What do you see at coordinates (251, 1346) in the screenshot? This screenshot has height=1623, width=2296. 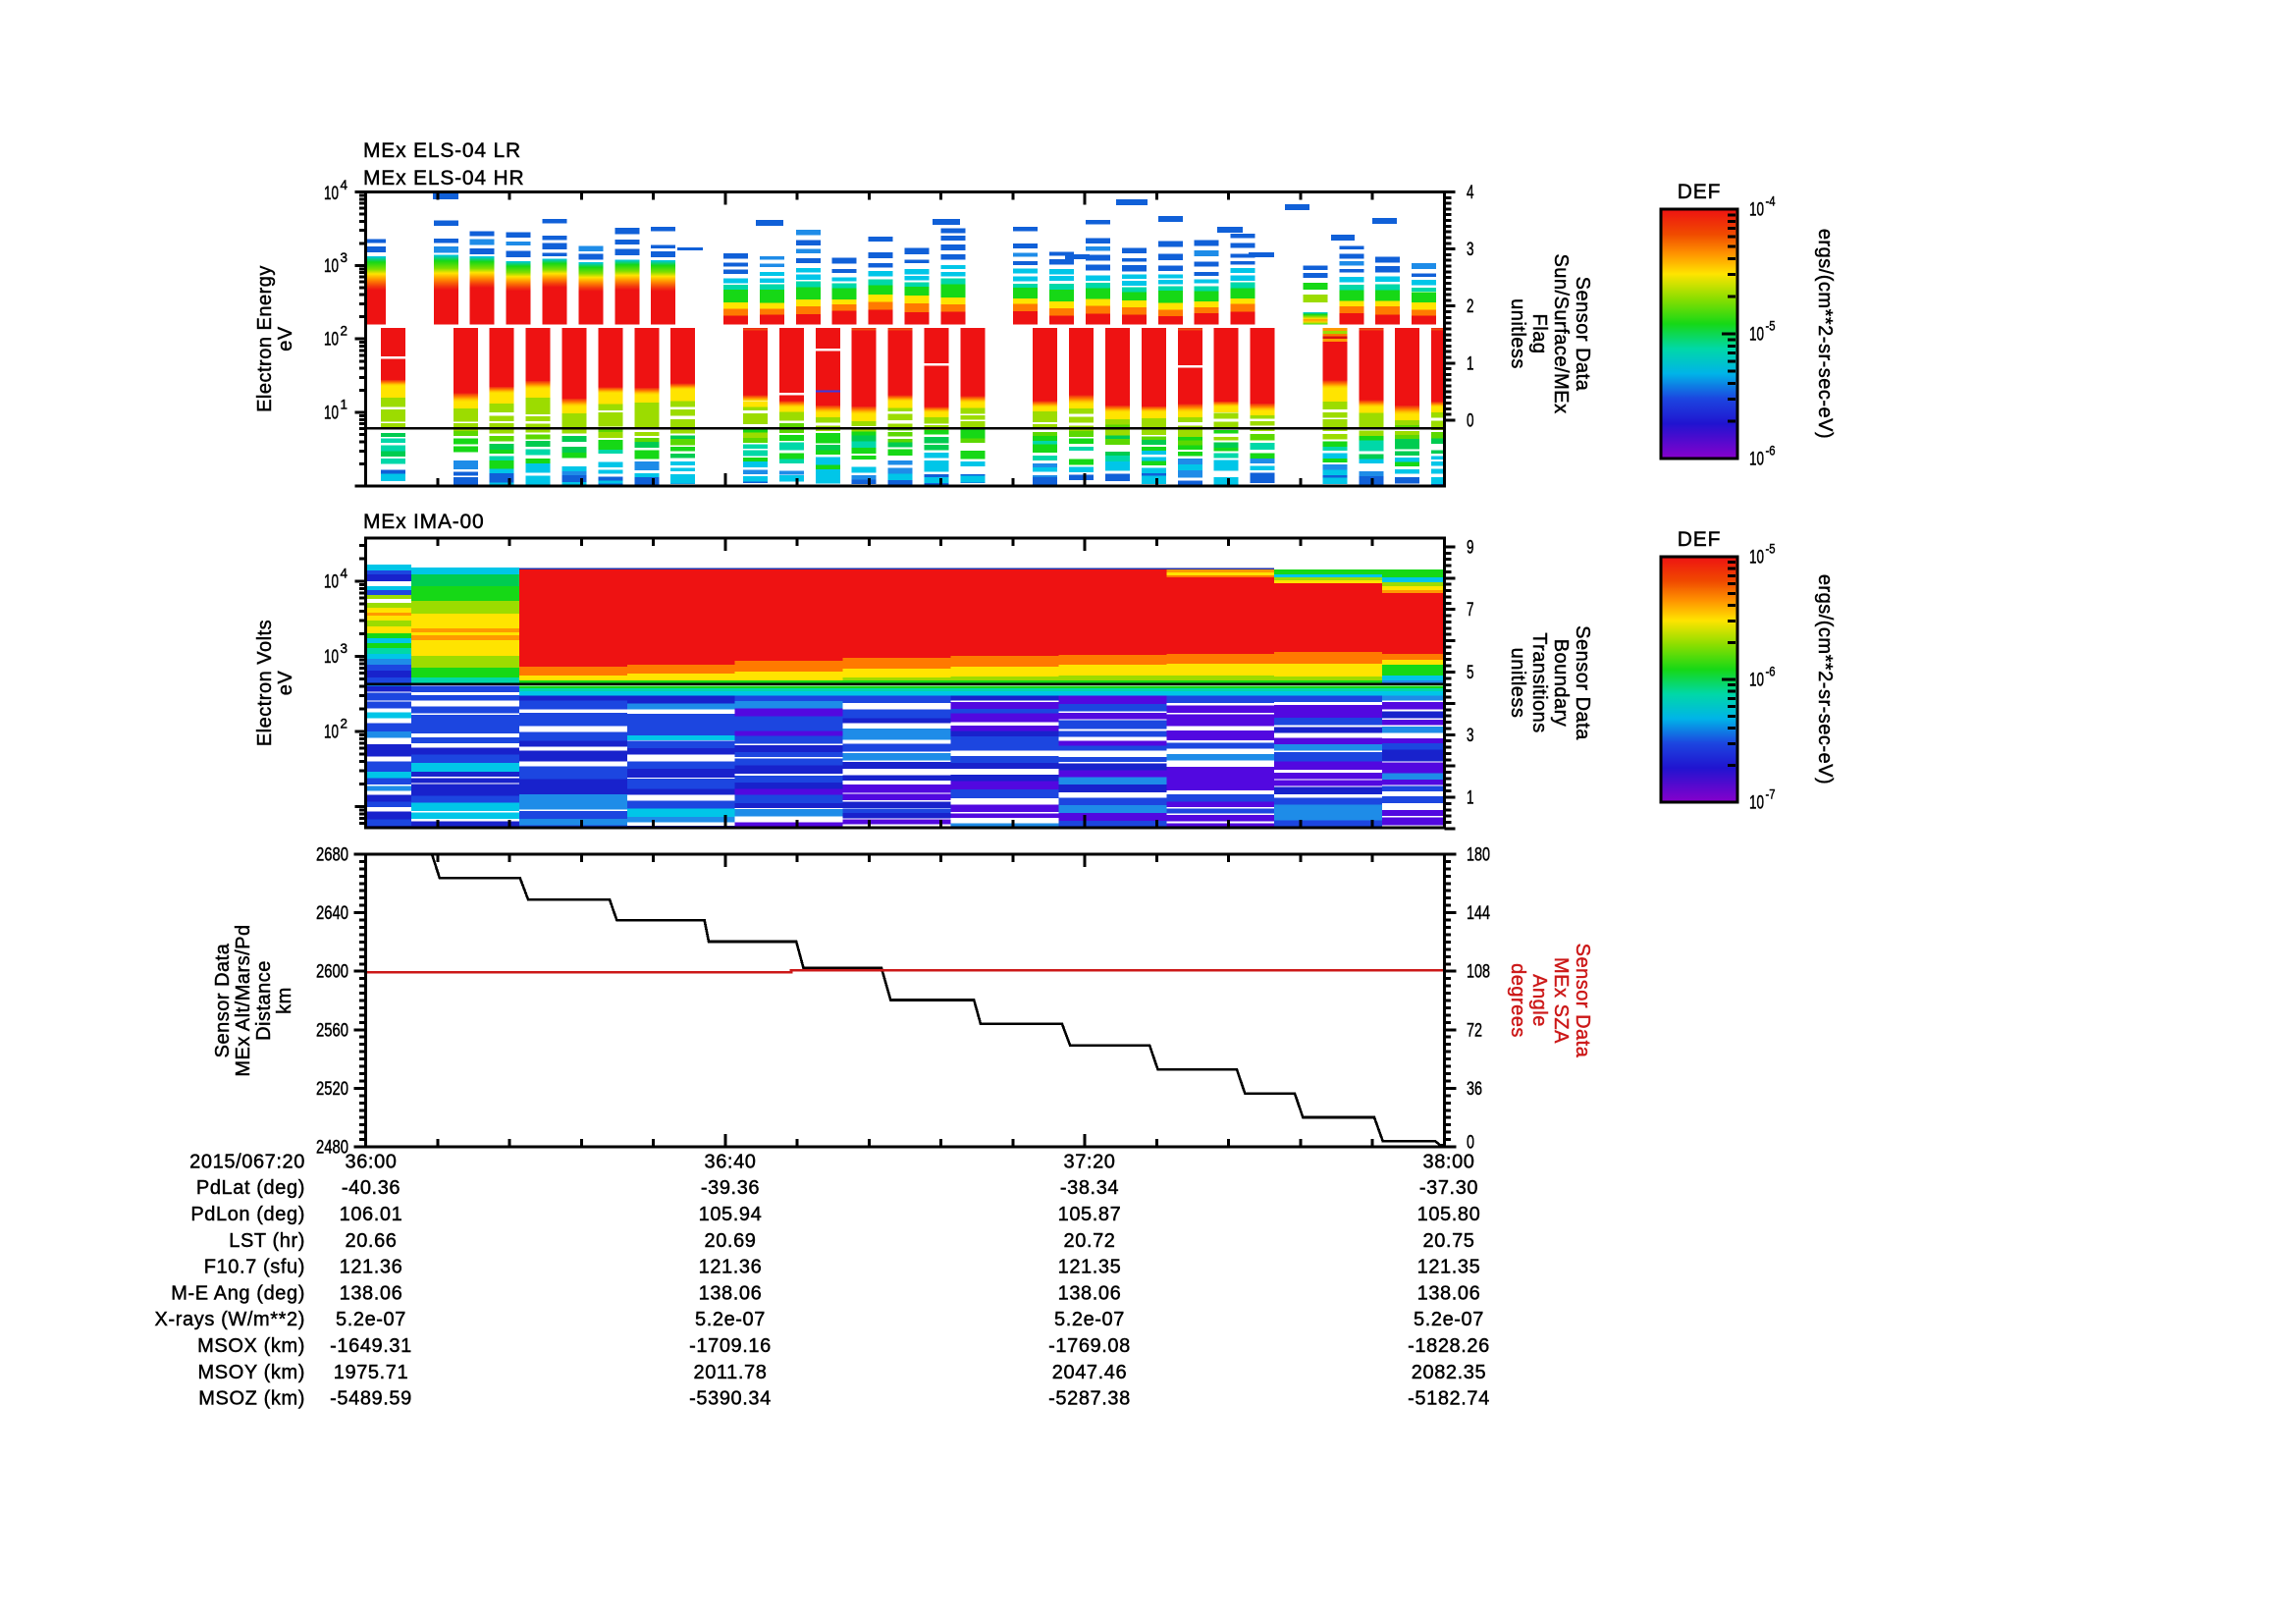 I see `svg-text: MSOX (km)` at bounding box center [251, 1346].